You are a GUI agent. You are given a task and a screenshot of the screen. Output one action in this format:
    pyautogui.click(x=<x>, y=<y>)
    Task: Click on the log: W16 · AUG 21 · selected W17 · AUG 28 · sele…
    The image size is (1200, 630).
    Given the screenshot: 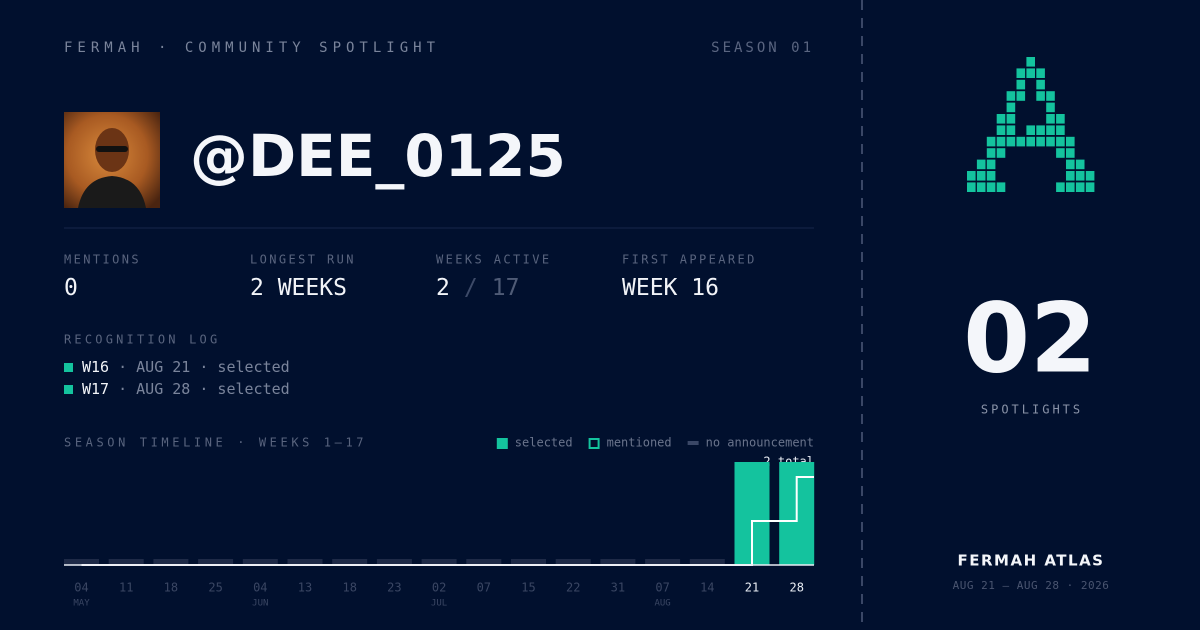 What is the action you would take?
    pyautogui.click(x=177, y=378)
    